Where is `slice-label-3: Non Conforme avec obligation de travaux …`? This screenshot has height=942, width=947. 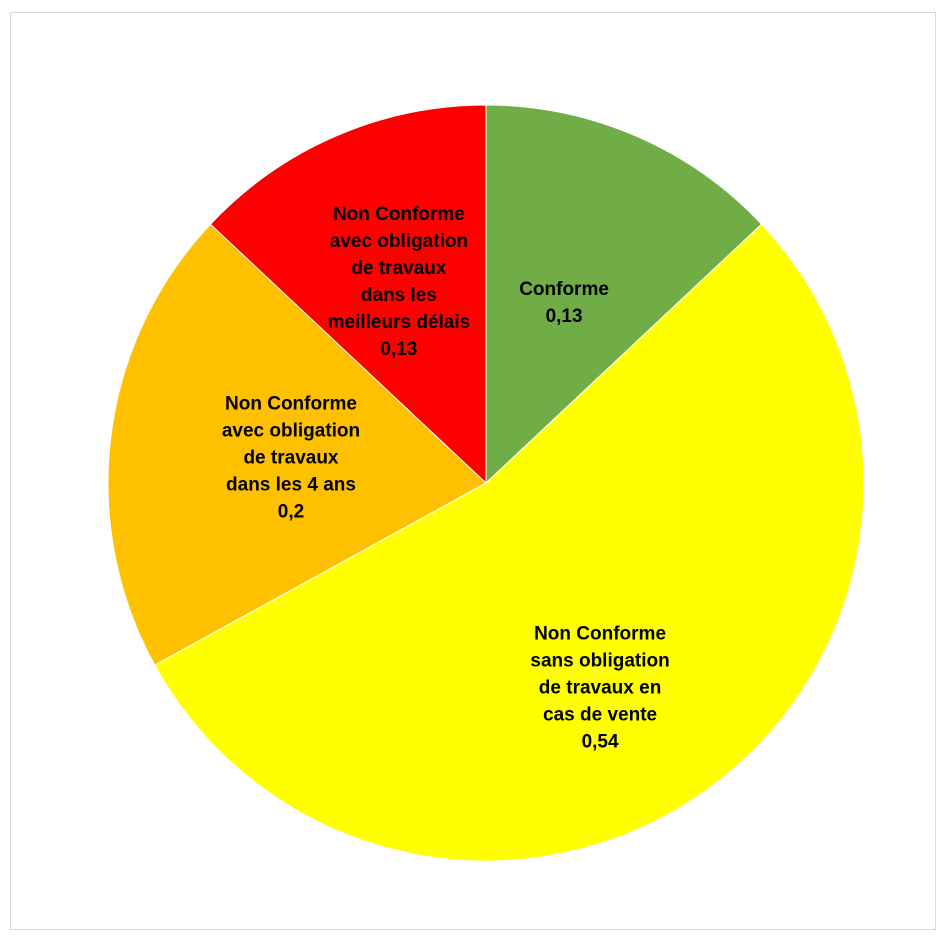 slice-label-3: Non Conforme avec obligation de travaux … is located at coordinates (291, 458).